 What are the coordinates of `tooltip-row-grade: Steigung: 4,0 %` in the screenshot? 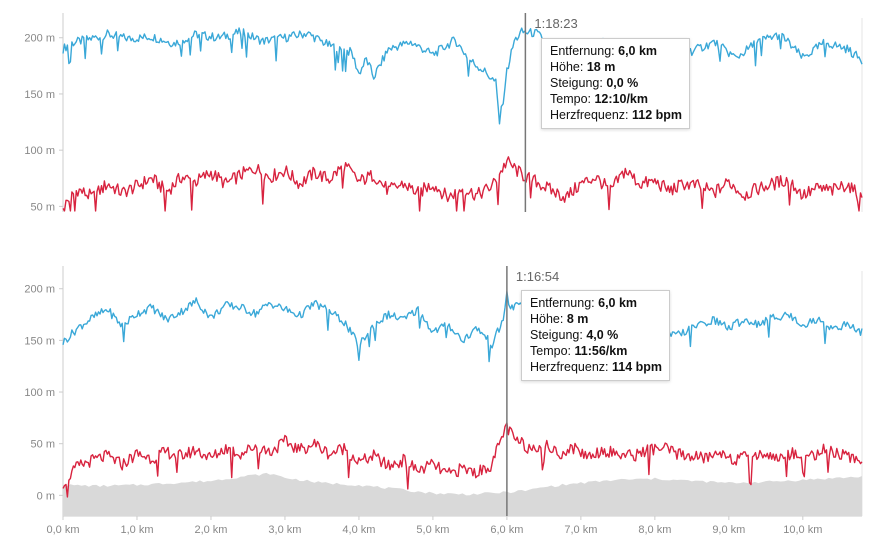 It's located at (574, 335).